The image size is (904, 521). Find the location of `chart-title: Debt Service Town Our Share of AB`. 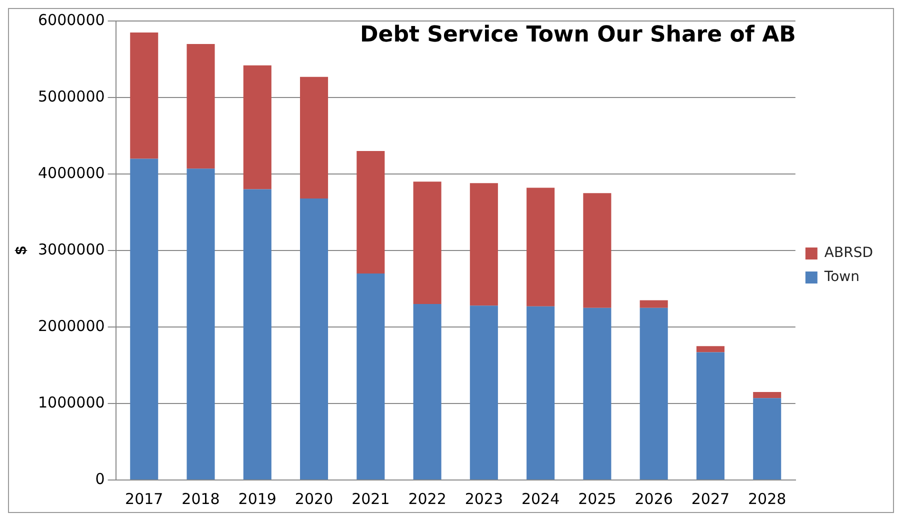

chart-title: Debt Service Town Our Share of AB is located at coordinates (578, 35).